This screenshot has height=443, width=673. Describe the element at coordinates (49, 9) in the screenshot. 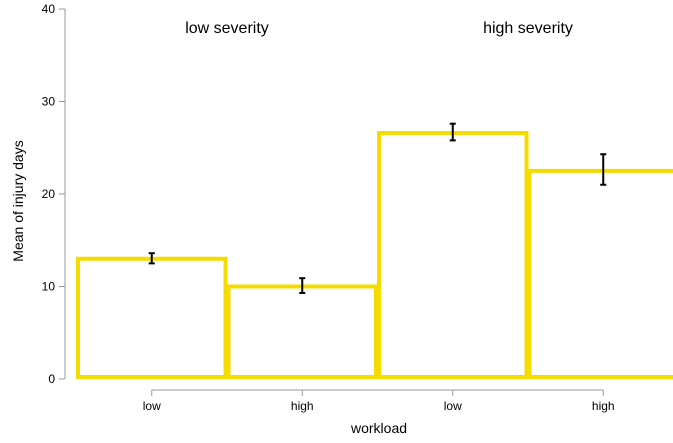

I see `y-tick-label: 40` at that location.